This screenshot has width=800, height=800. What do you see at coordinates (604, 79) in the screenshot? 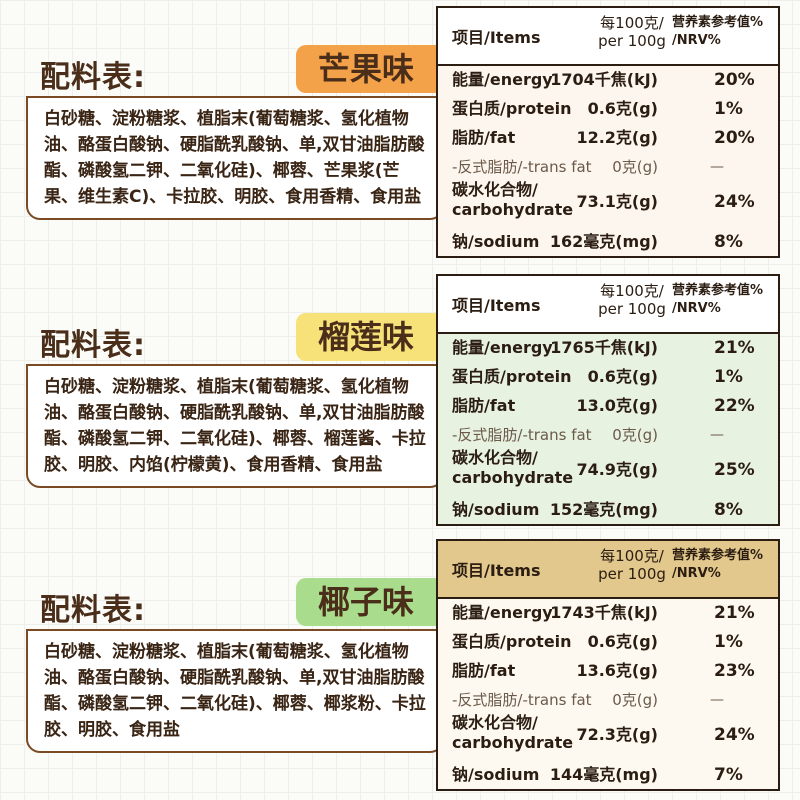
I see `nutrient-value: 1704千焦(kJ)` at bounding box center [604, 79].